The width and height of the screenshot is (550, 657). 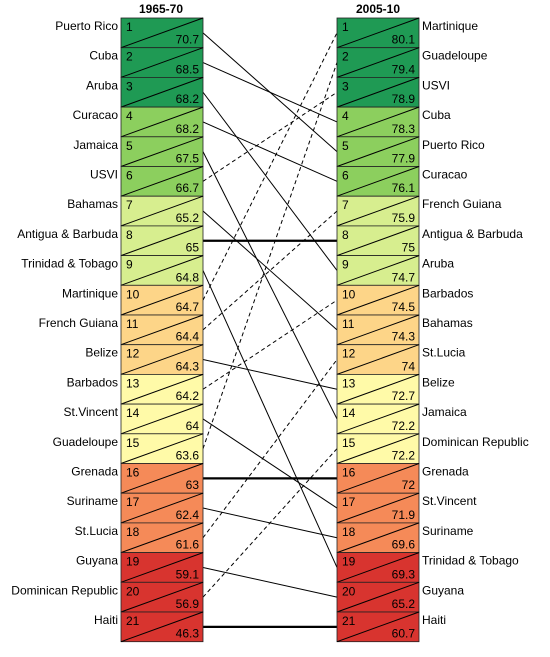 What do you see at coordinates (121, 330) in the screenshot?
I see `left-cell-french-guiana: 11 64.4 French Guiana` at bounding box center [121, 330].